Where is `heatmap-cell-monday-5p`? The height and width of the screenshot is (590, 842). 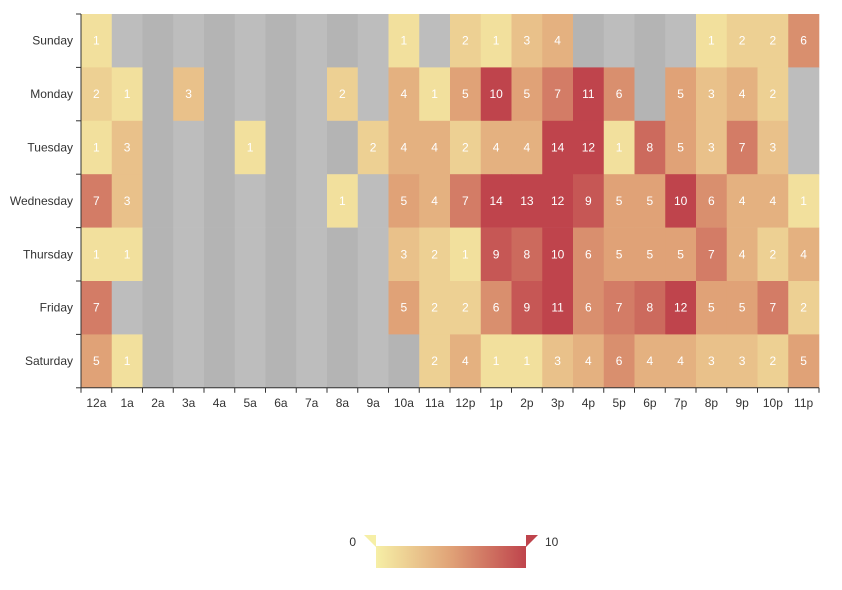
heatmap-cell-monday-5p is located at coordinates (619, 94).